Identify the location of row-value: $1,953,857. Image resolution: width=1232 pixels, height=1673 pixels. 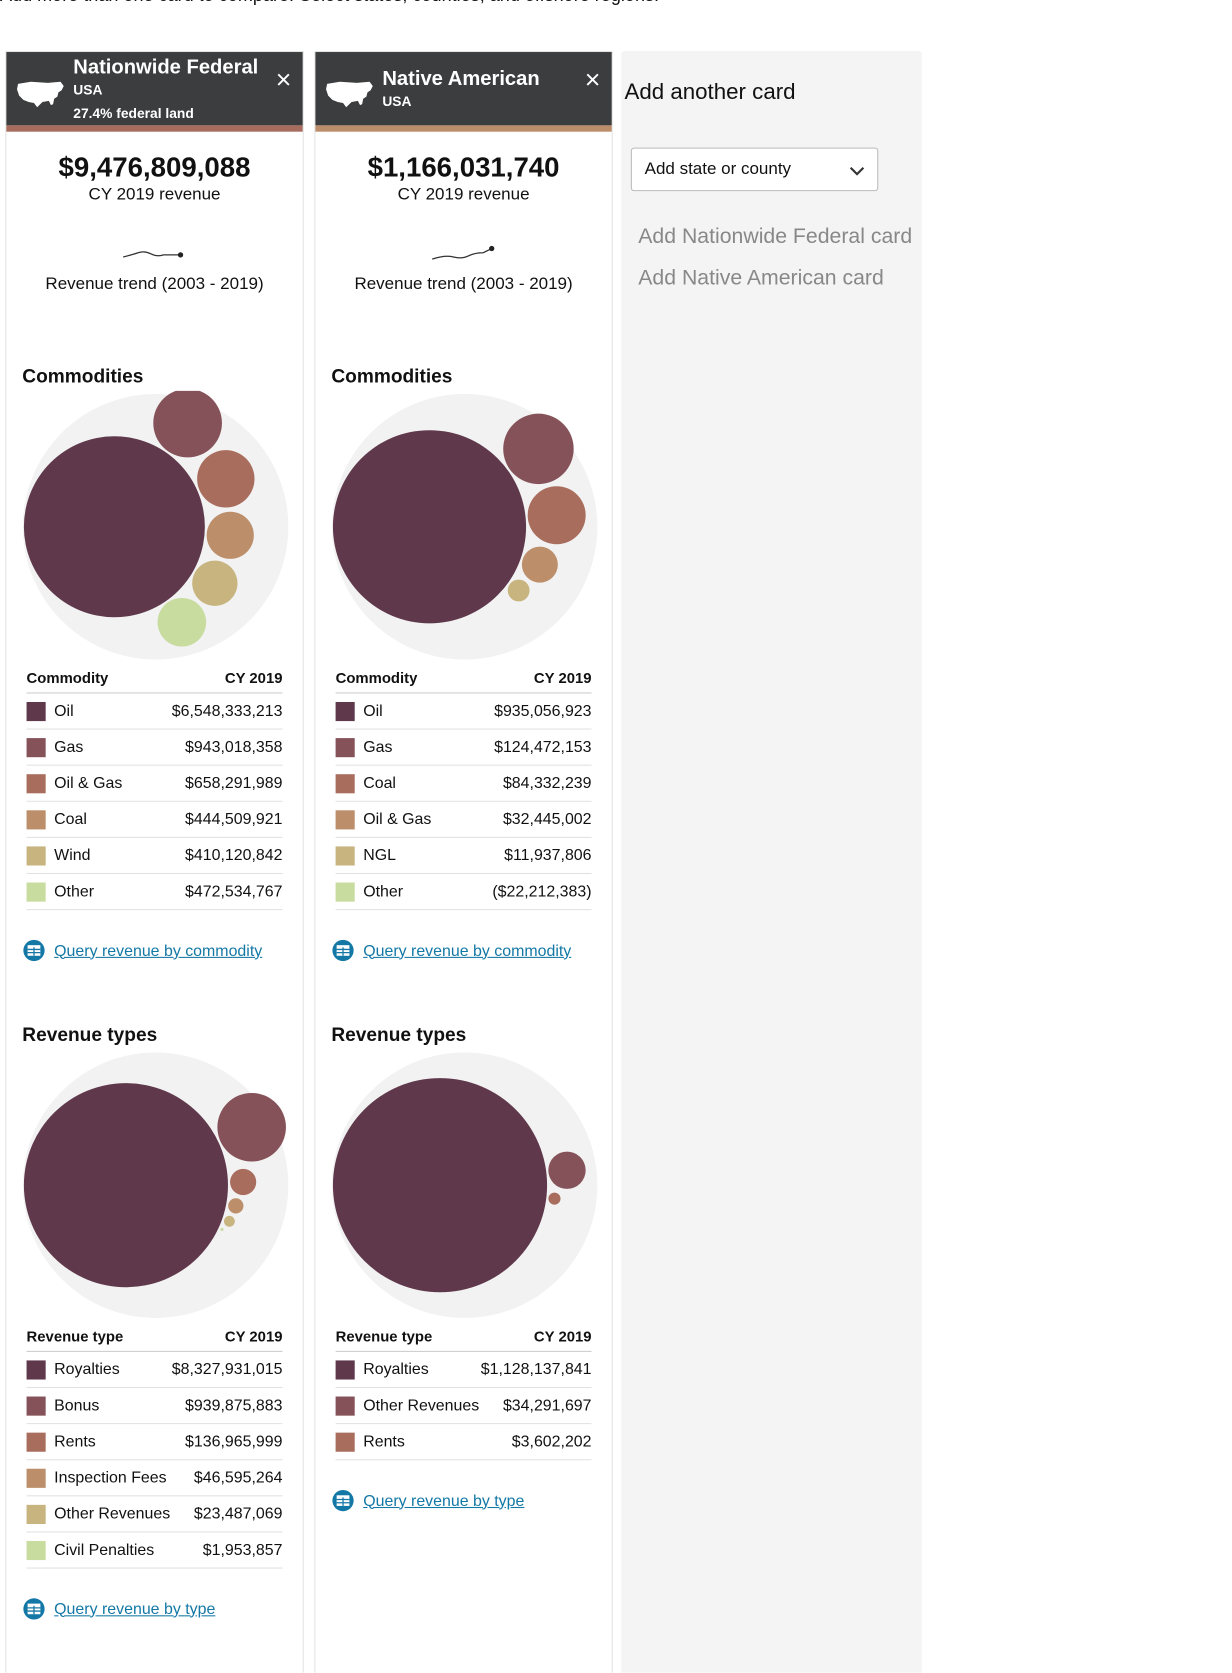
(242, 1550).